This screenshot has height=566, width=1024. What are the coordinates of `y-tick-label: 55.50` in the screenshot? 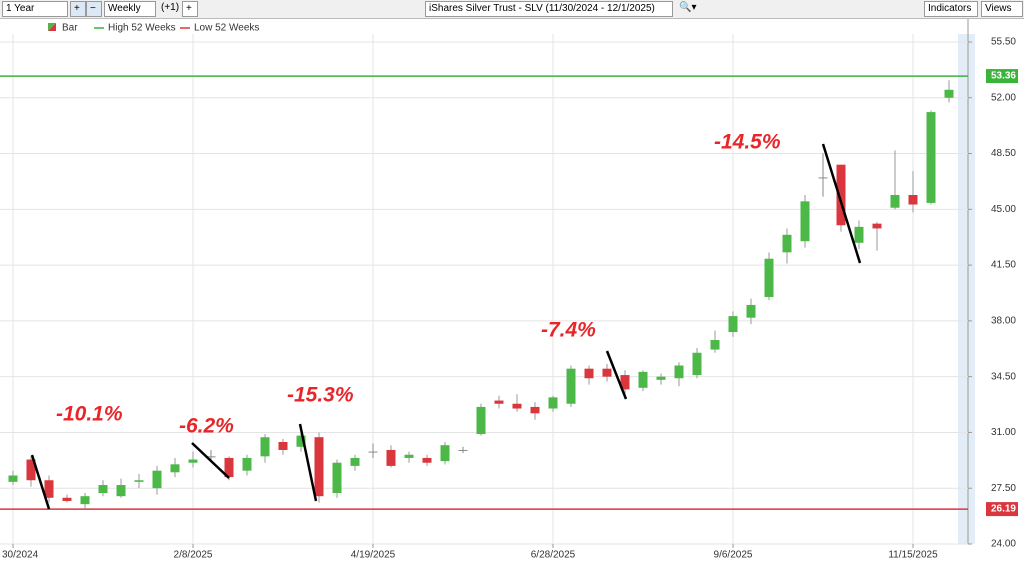 It's located at (1003, 42).